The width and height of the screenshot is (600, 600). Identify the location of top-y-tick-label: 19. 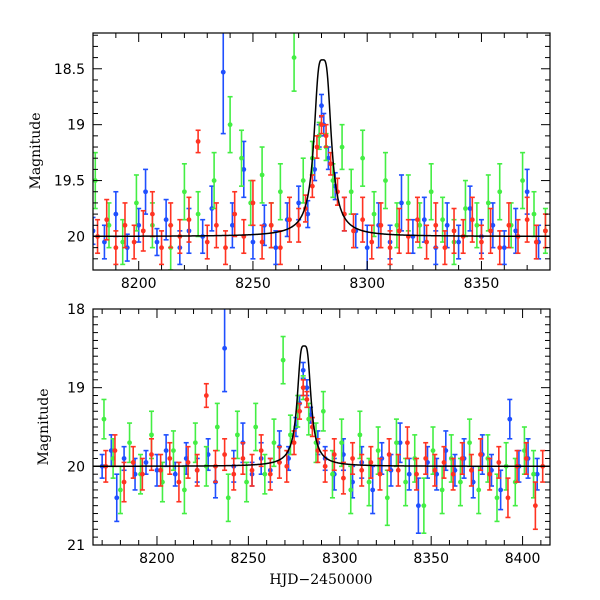
(76, 126).